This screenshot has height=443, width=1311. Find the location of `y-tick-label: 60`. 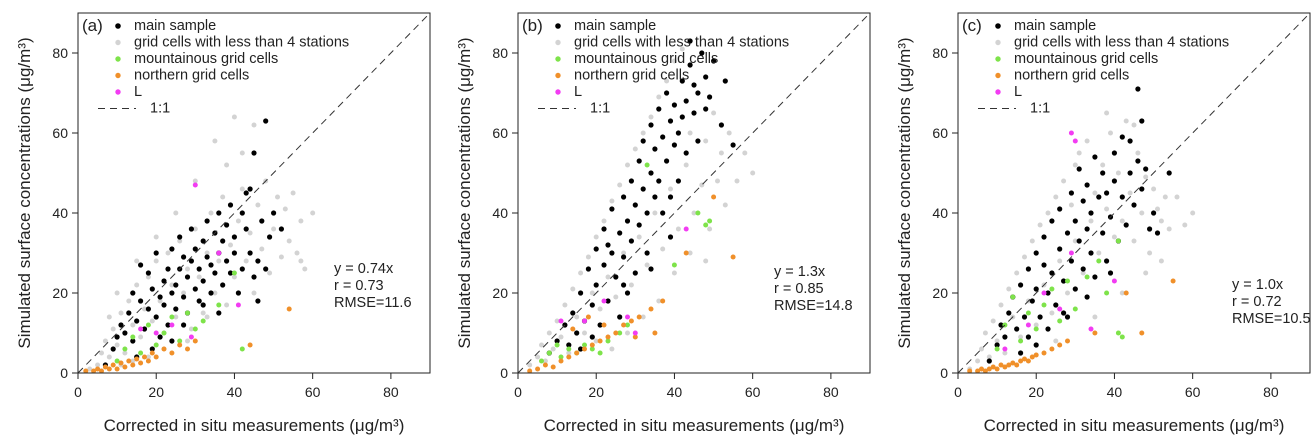

y-tick-label: 60 is located at coordinates (940, 133).